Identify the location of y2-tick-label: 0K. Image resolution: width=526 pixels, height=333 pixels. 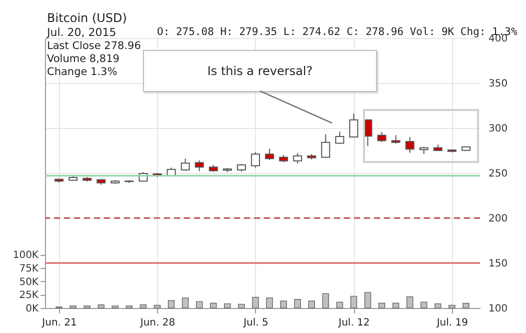
(32, 309).